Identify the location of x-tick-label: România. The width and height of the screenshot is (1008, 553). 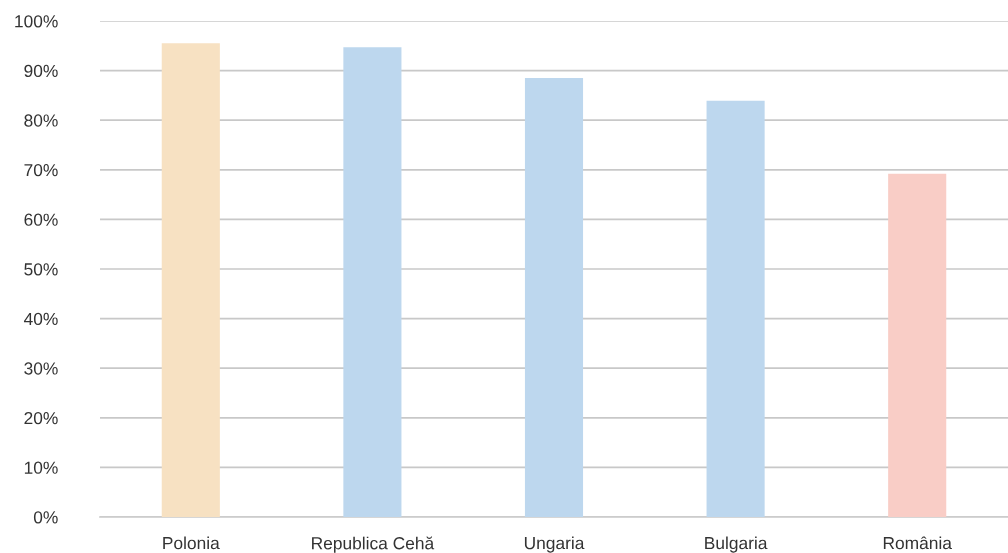
(917, 543).